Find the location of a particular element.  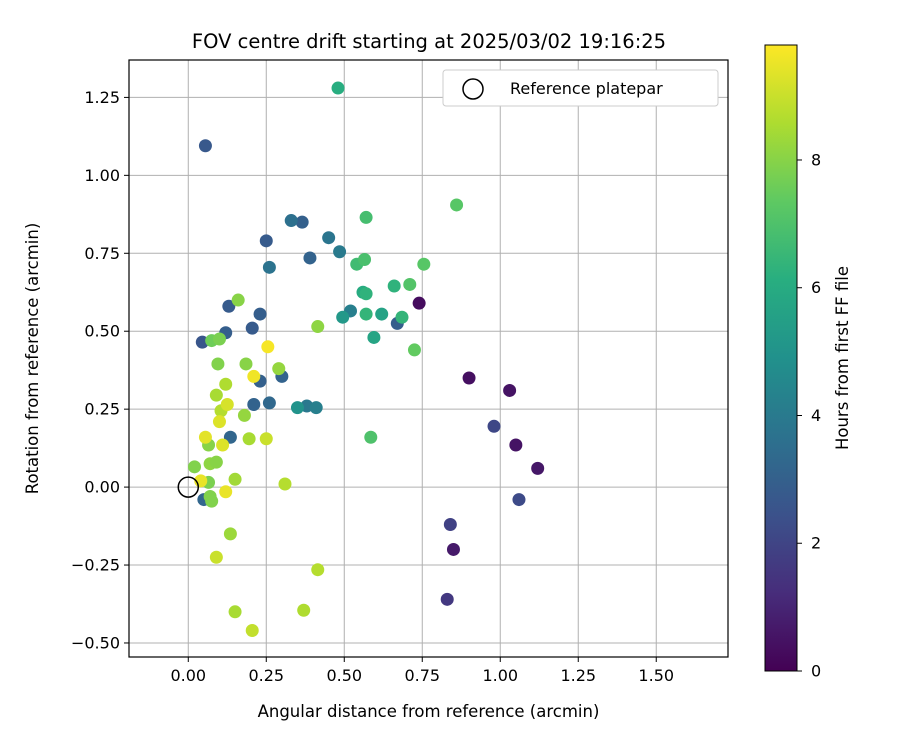

y-tick-label: 0.25 is located at coordinates (102, 409).